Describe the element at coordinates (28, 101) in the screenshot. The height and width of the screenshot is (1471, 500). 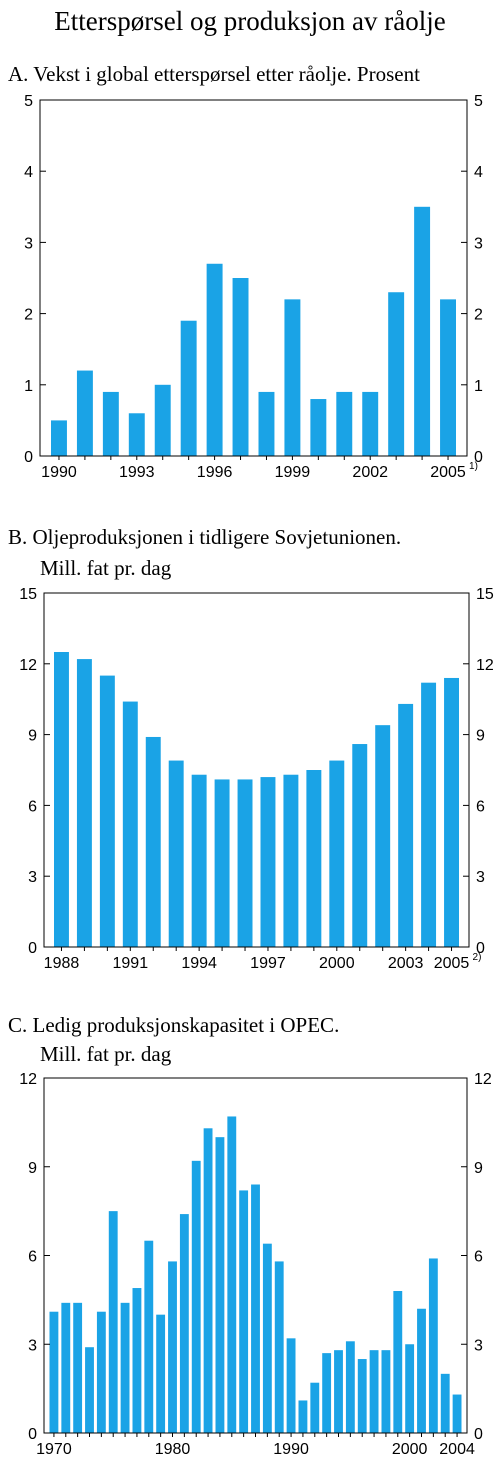
I see `y-tick-label-left: 5` at that location.